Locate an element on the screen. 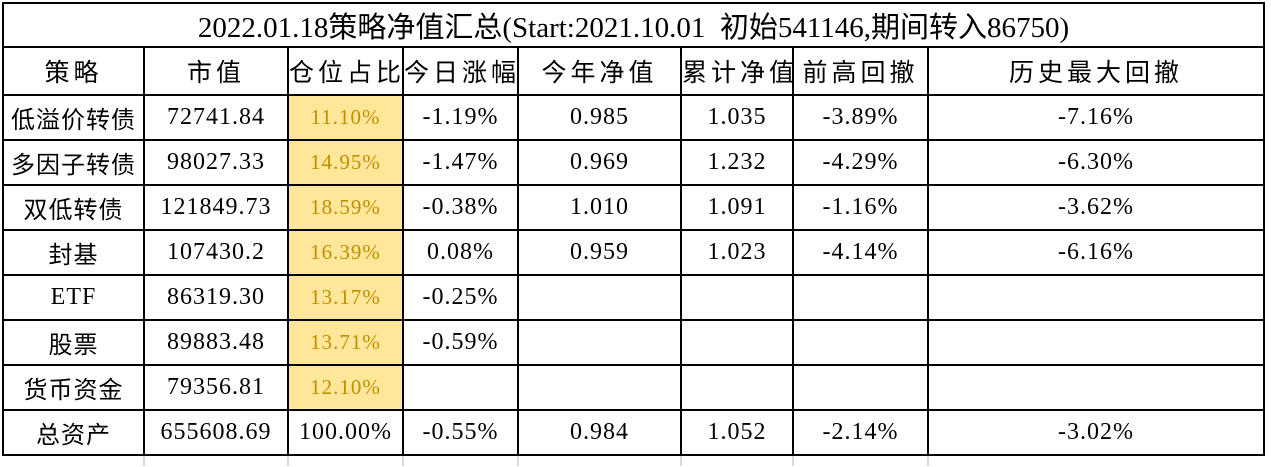  cumulative-nav-cell: 1.091 is located at coordinates (737, 207).